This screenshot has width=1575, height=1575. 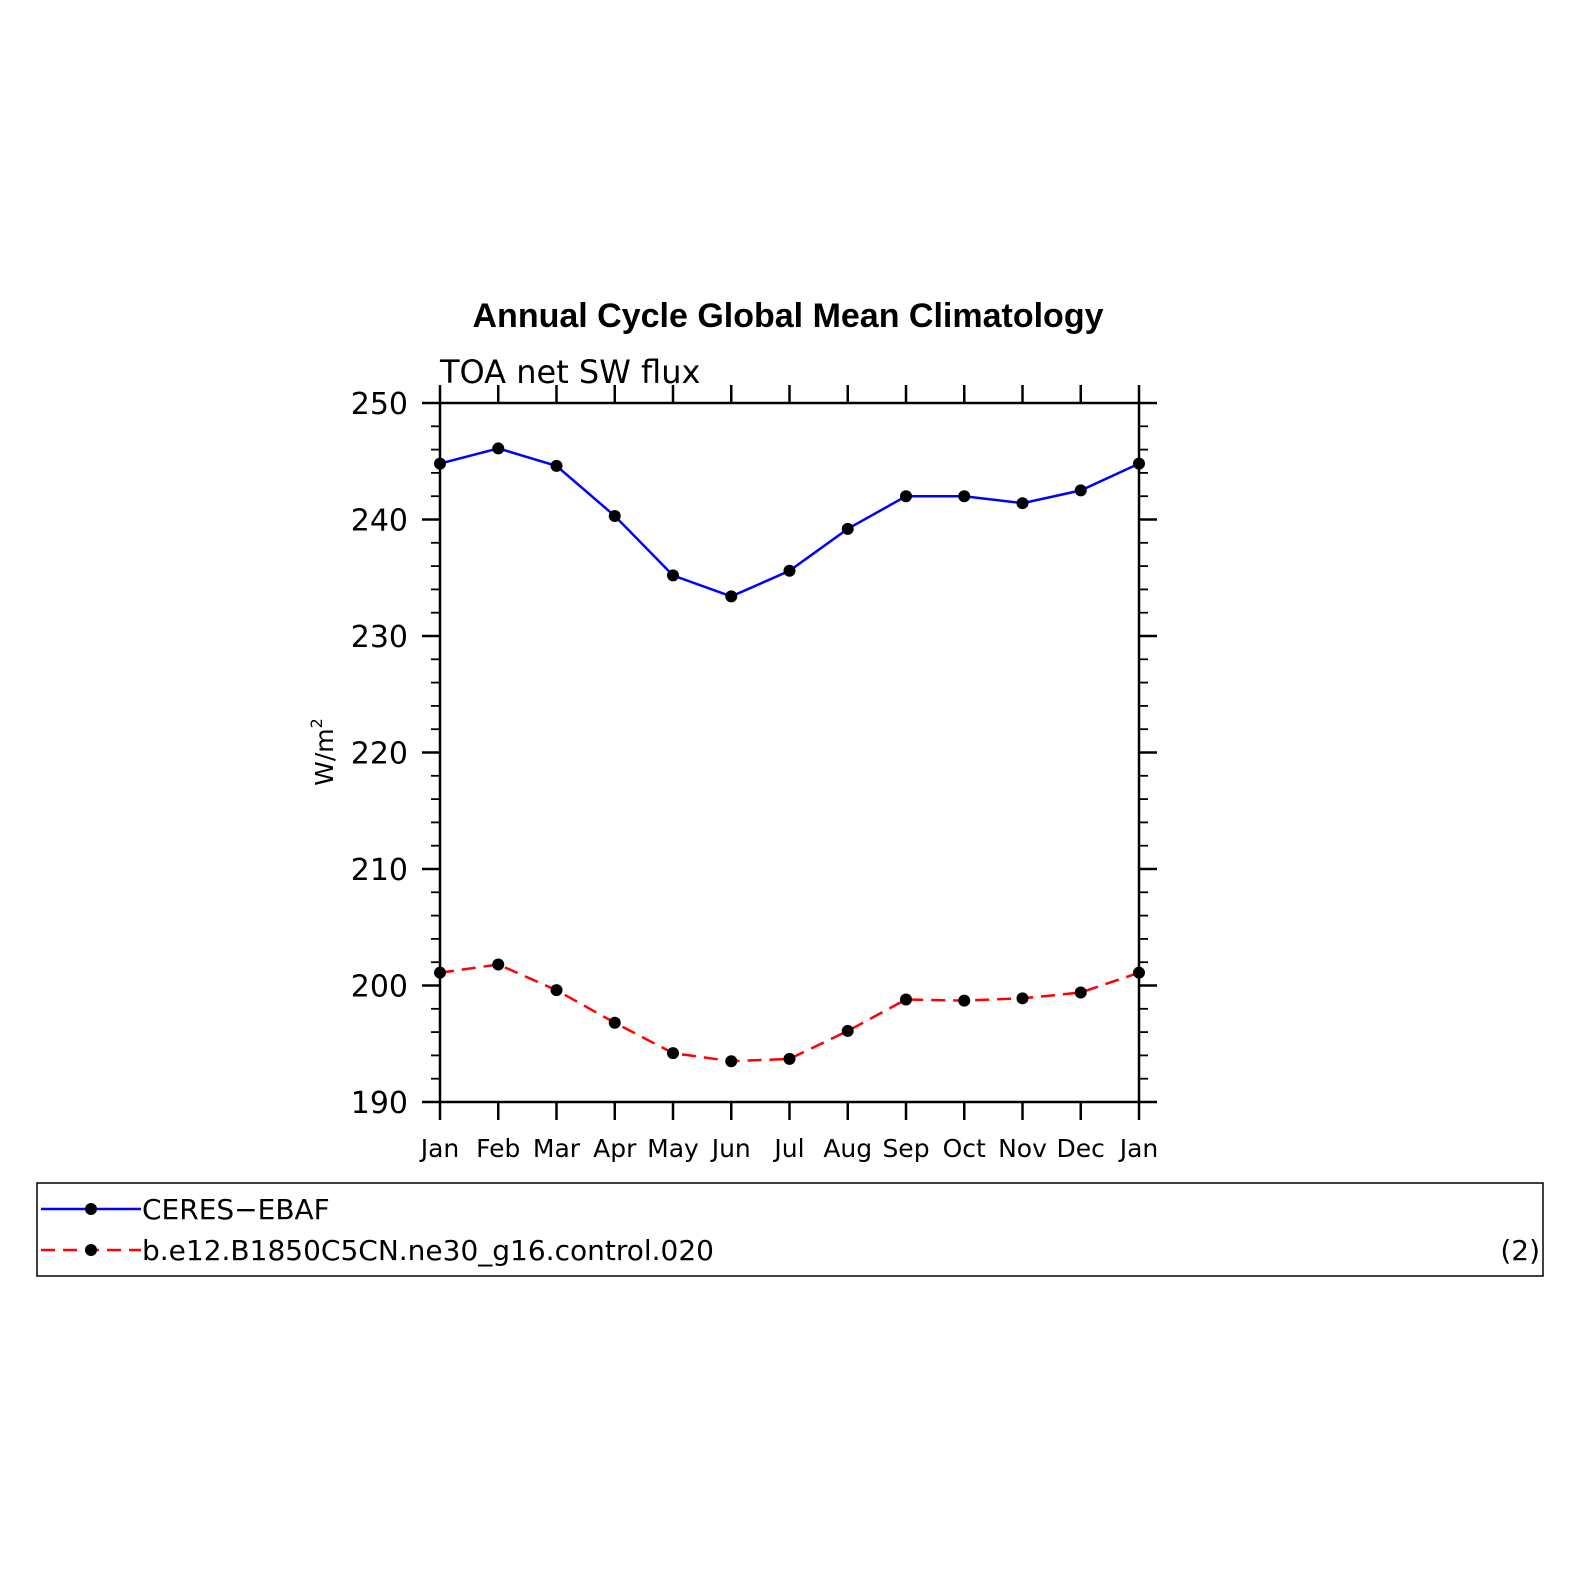 I want to click on y-axis-label-superscript: 2, so click(x=316, y=723).